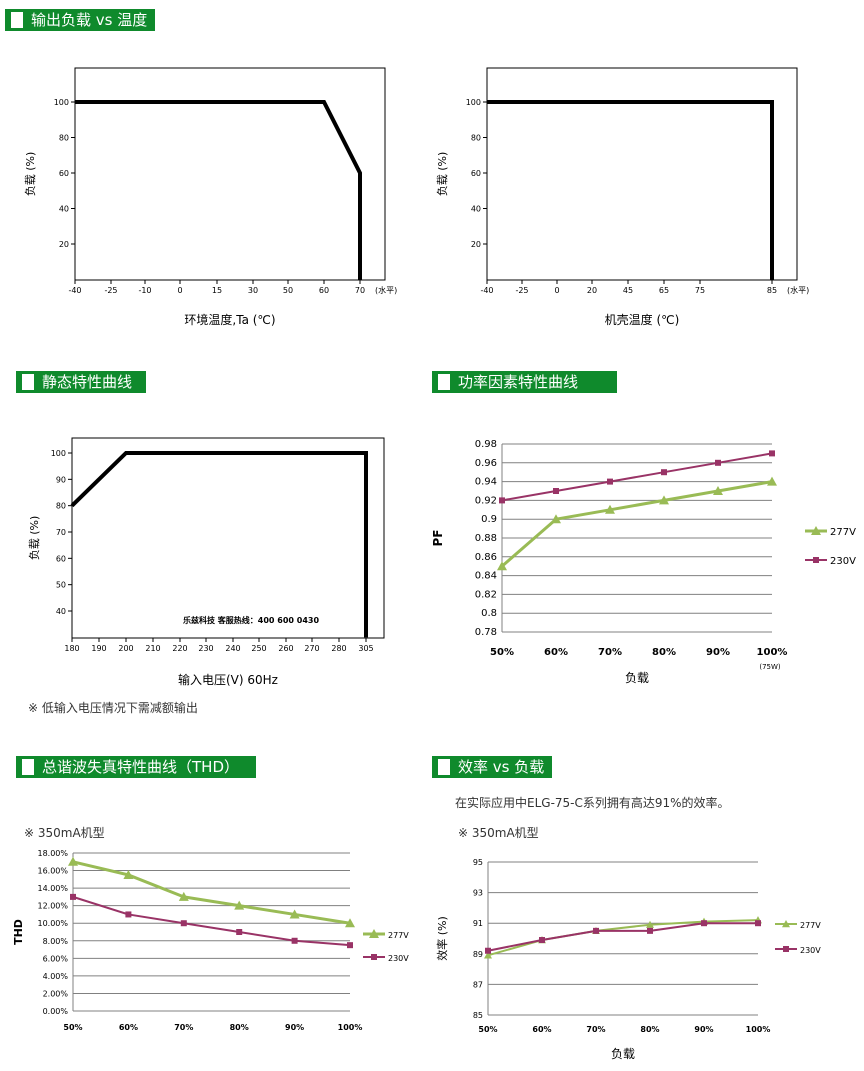  What do you see at coordinates (30, 174) in the screenshot?
I see `y-axis-label: 负载 (%)` at bounding box center [30, 174].